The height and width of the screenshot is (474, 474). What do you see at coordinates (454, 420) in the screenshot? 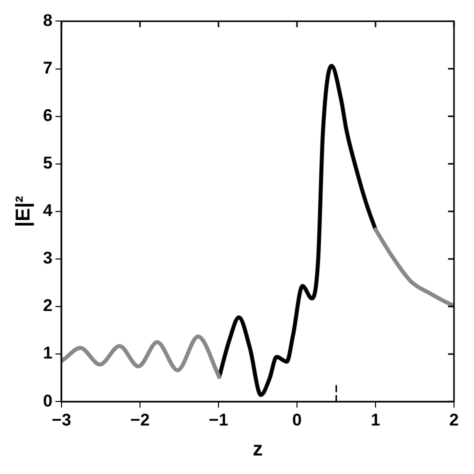
I see `x-tick-label: 2` at bounding box center [454, 420].